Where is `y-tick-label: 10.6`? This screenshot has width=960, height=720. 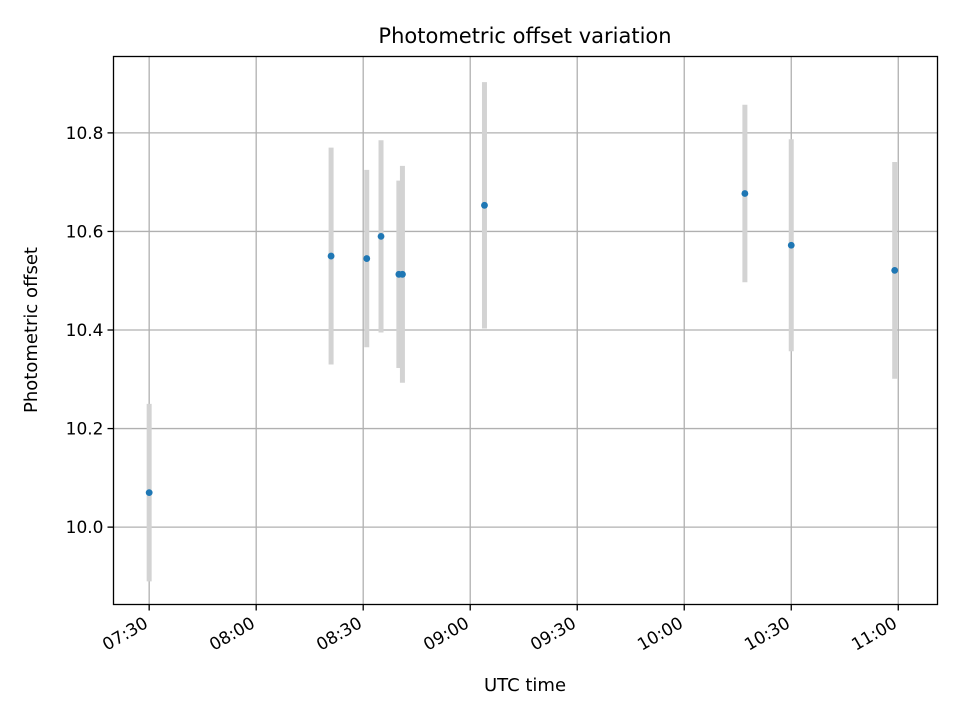 y-tick-label: 10.6 is located at coordinates (85, 232).